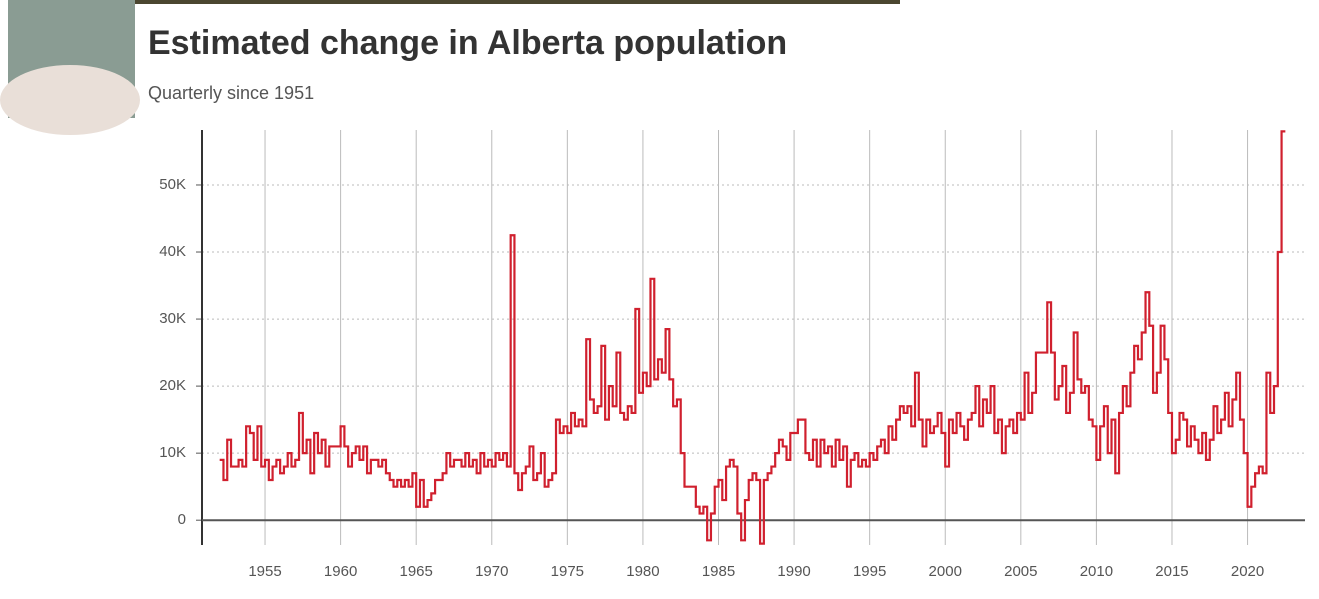  Describe the element at coordinates (70, 100) in the screenshot. I see `header-photo-detail` at that location.